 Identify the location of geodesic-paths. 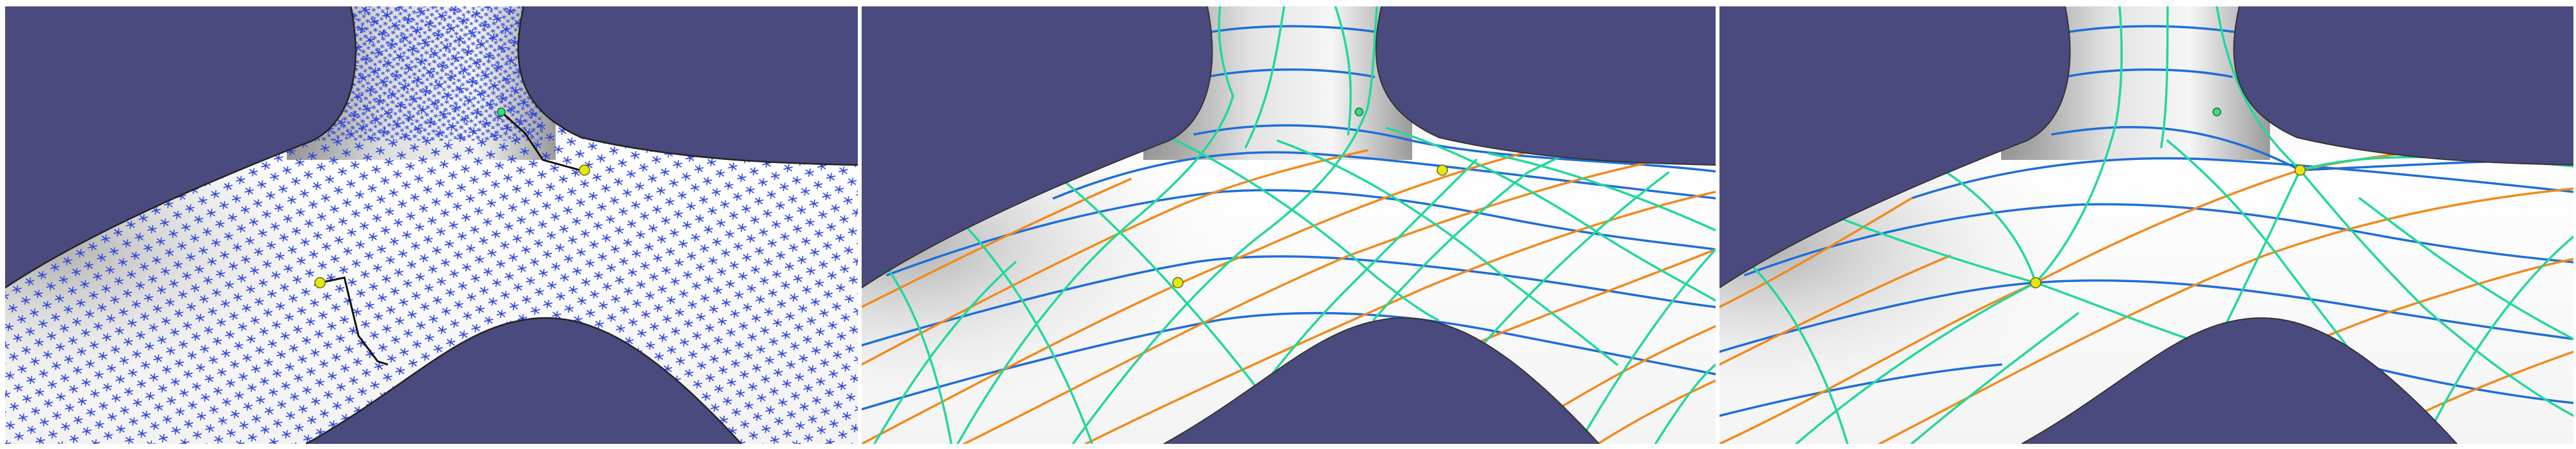
(452, 239).